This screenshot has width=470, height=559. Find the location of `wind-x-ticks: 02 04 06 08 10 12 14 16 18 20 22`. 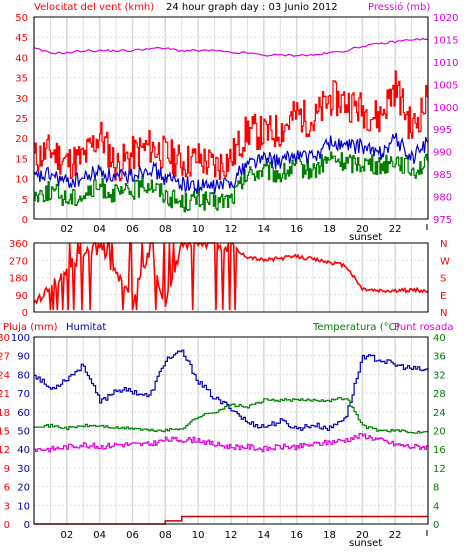

wind-x-ticks: 02 04 06 08 10 12 14 16 18 20 22 is located at coordinates (244, 229).